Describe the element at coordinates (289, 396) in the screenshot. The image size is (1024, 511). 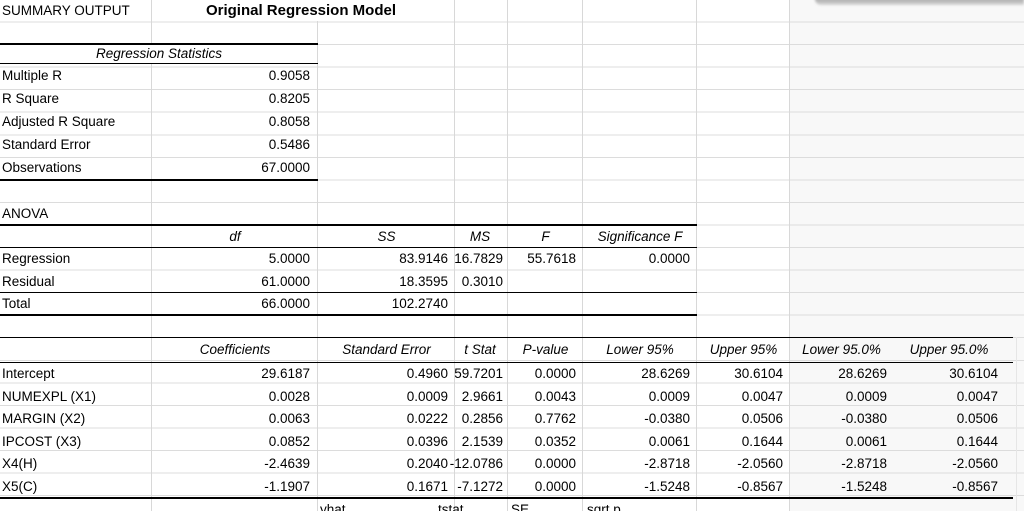
I see `coef-cell: 0.0028` at that location.